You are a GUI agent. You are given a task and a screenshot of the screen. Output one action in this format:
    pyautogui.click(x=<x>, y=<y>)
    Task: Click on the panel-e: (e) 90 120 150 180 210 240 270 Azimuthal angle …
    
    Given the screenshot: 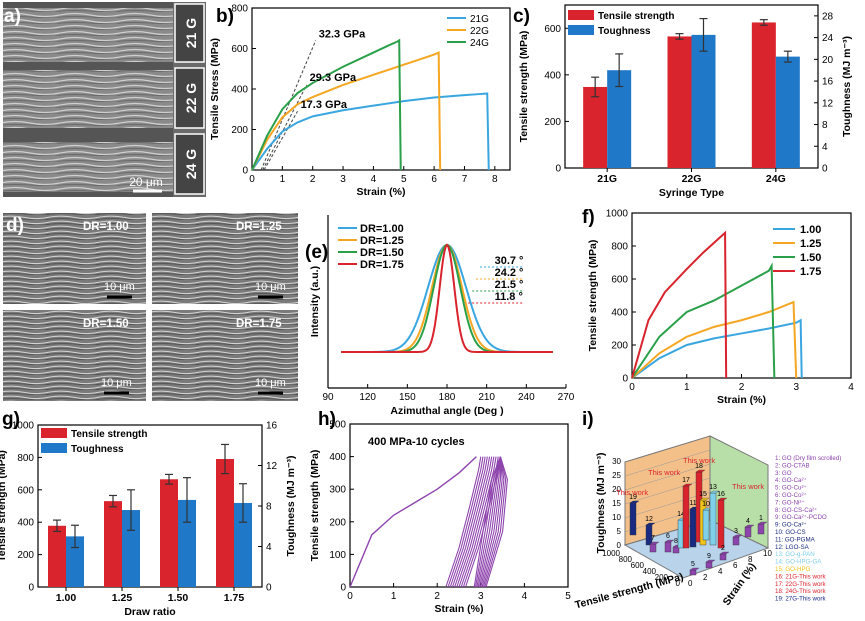 What is the action you would take?
    pyautogui.click(x=440, y=316)
    